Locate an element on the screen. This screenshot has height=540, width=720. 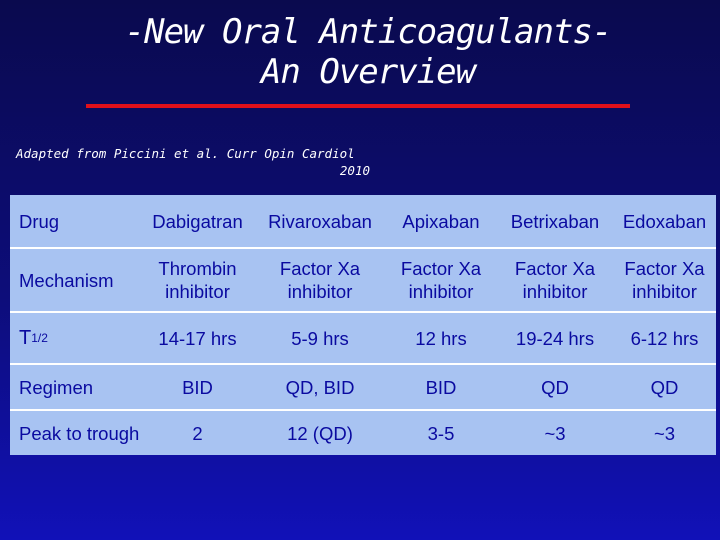
mechanism-cell-edoxaban: Factor Xa inhibitor is located at coordinates (664, 280).